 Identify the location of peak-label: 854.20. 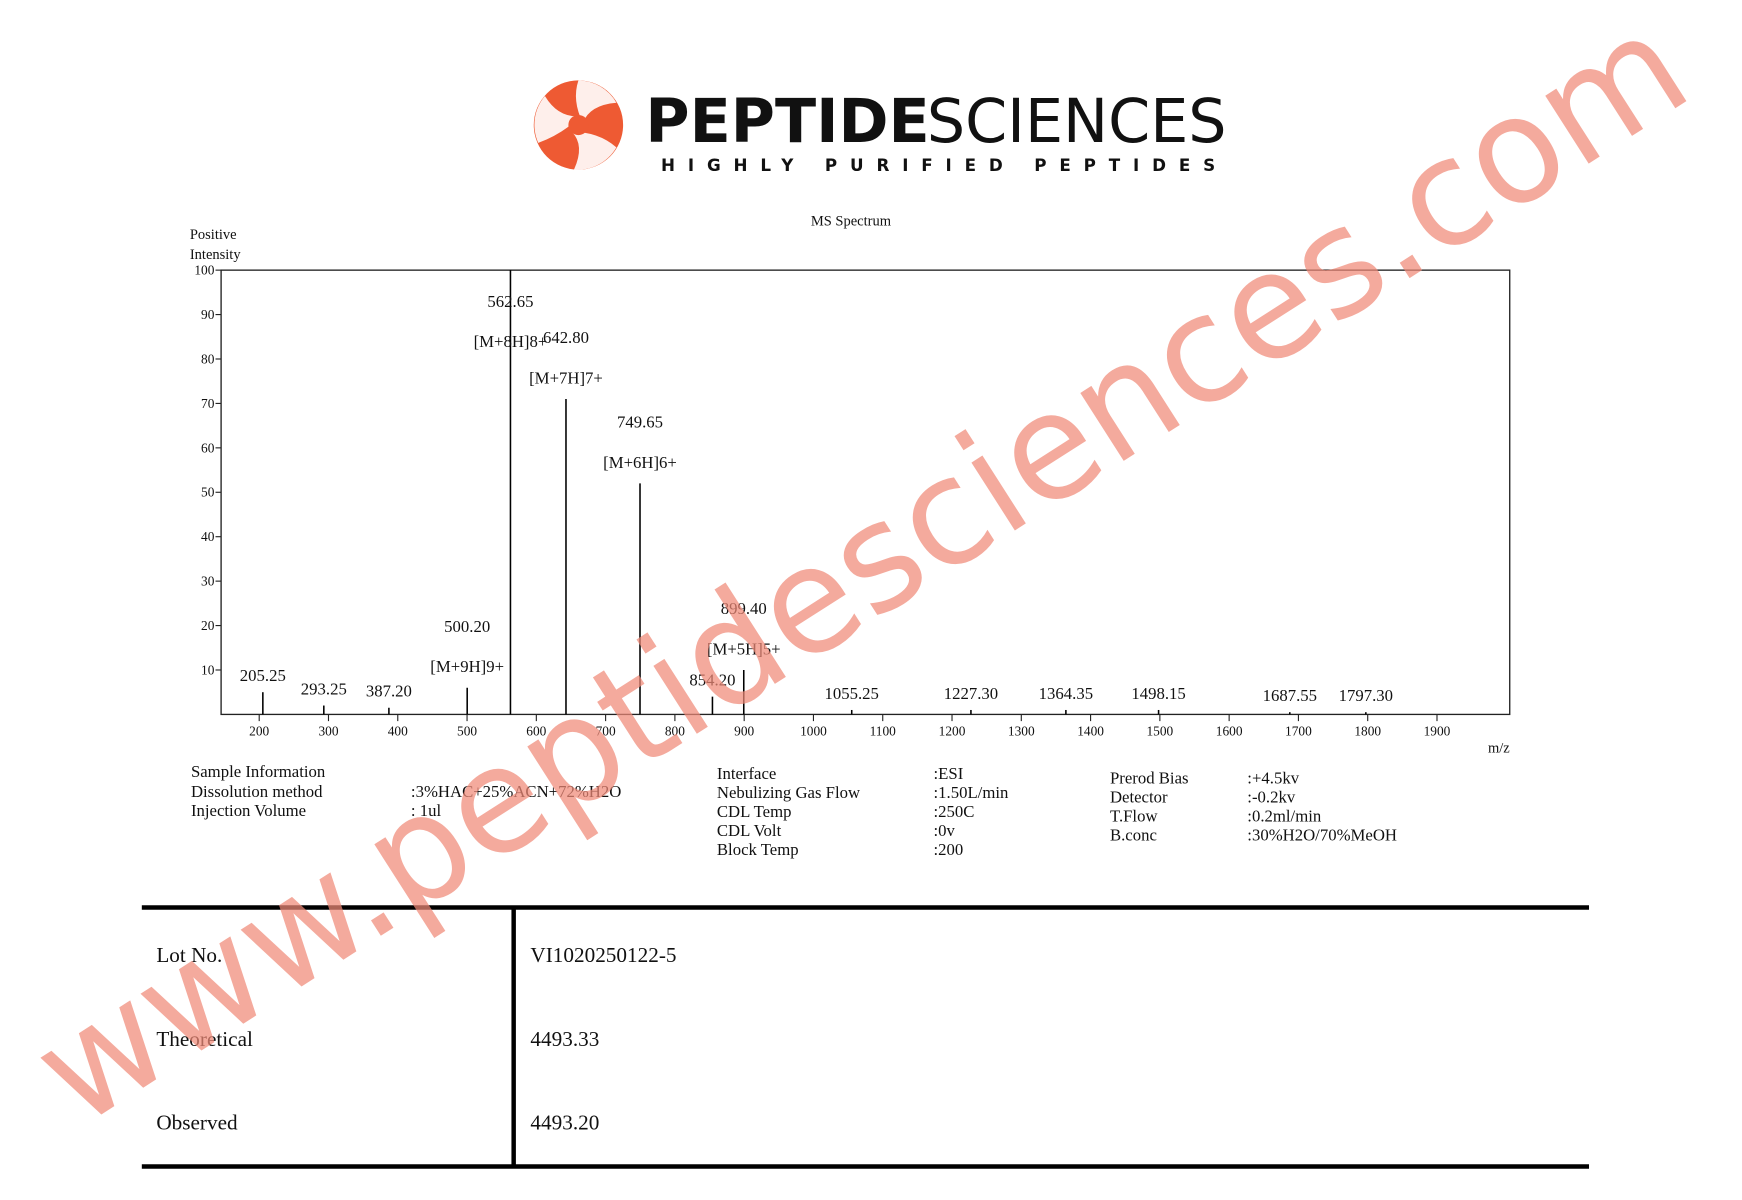
(712, 679).